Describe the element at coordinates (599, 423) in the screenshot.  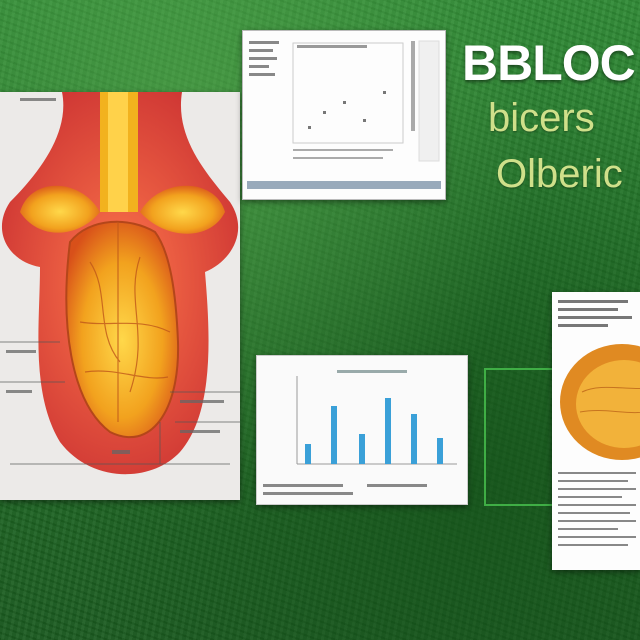
I see `specimen-document-content` at that location.